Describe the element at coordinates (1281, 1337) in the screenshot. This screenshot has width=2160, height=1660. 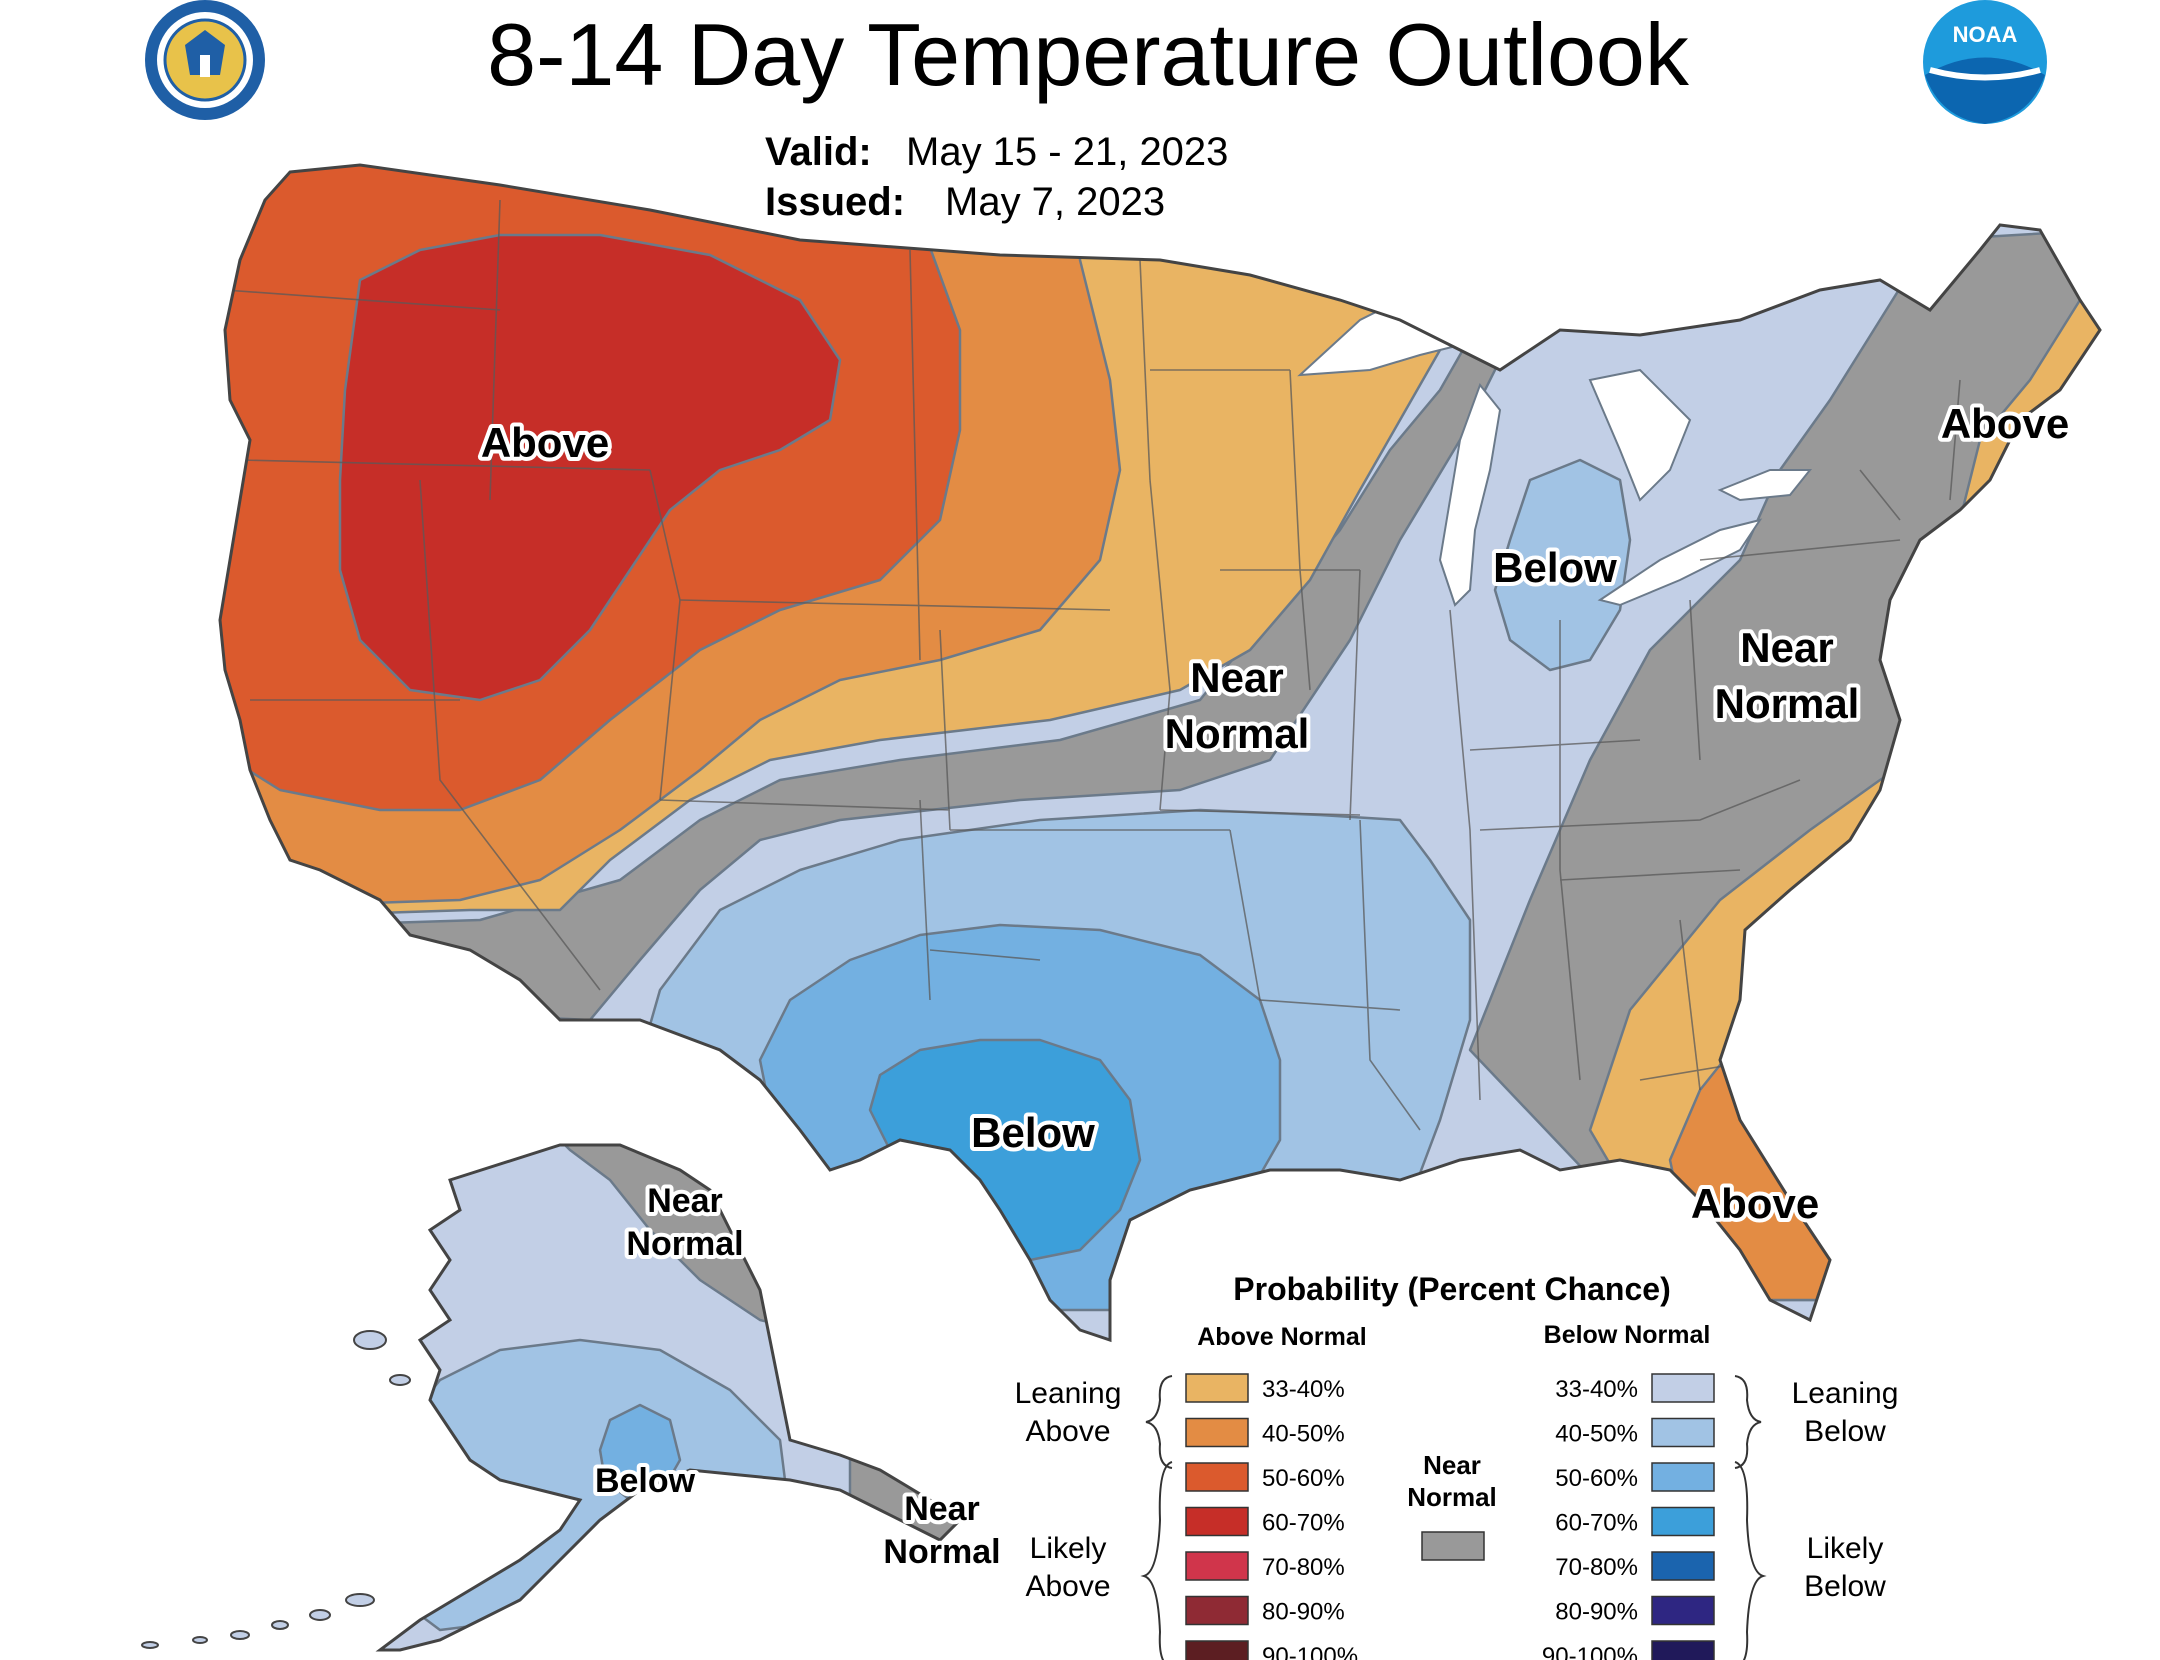
I see `legend-above-header: Above Normal` at that location.